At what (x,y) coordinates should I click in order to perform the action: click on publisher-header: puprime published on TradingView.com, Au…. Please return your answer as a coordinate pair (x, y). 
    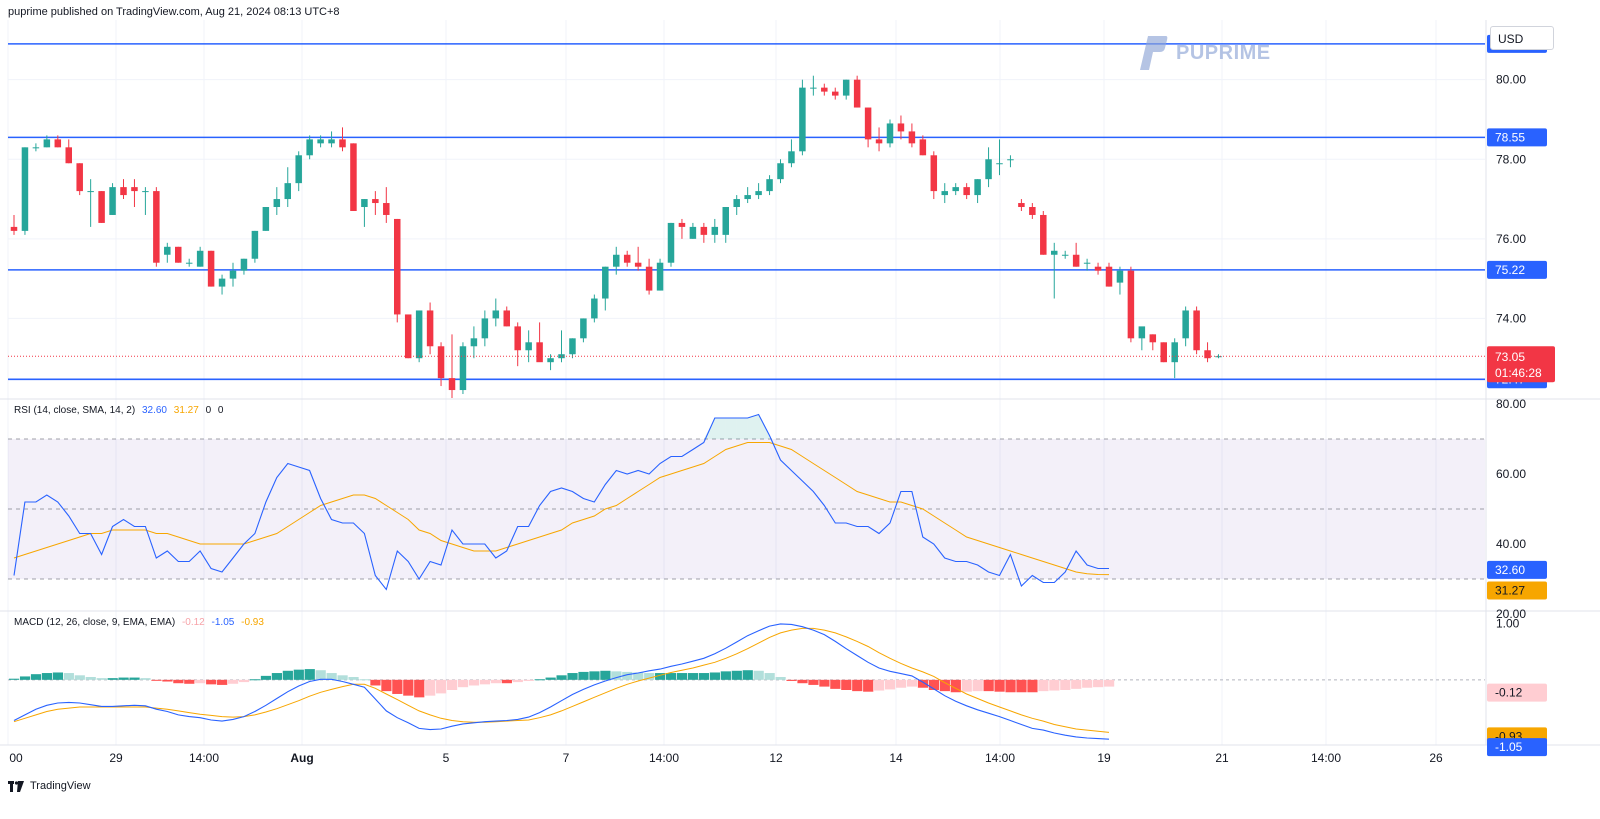
    Looking at the image, I should click on (174, 12).